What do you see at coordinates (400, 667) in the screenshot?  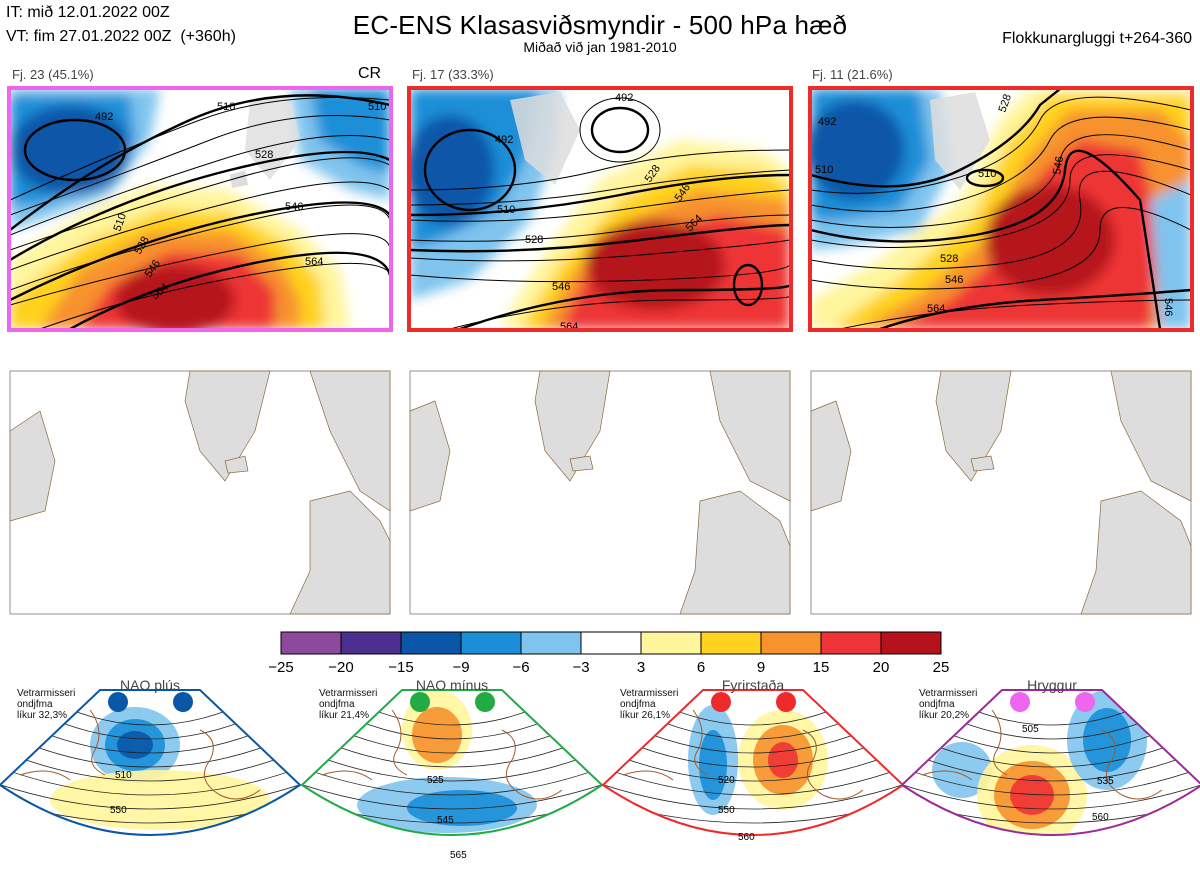 I see `colorbar-tick-label: −15` at bounding box center [400, 667].